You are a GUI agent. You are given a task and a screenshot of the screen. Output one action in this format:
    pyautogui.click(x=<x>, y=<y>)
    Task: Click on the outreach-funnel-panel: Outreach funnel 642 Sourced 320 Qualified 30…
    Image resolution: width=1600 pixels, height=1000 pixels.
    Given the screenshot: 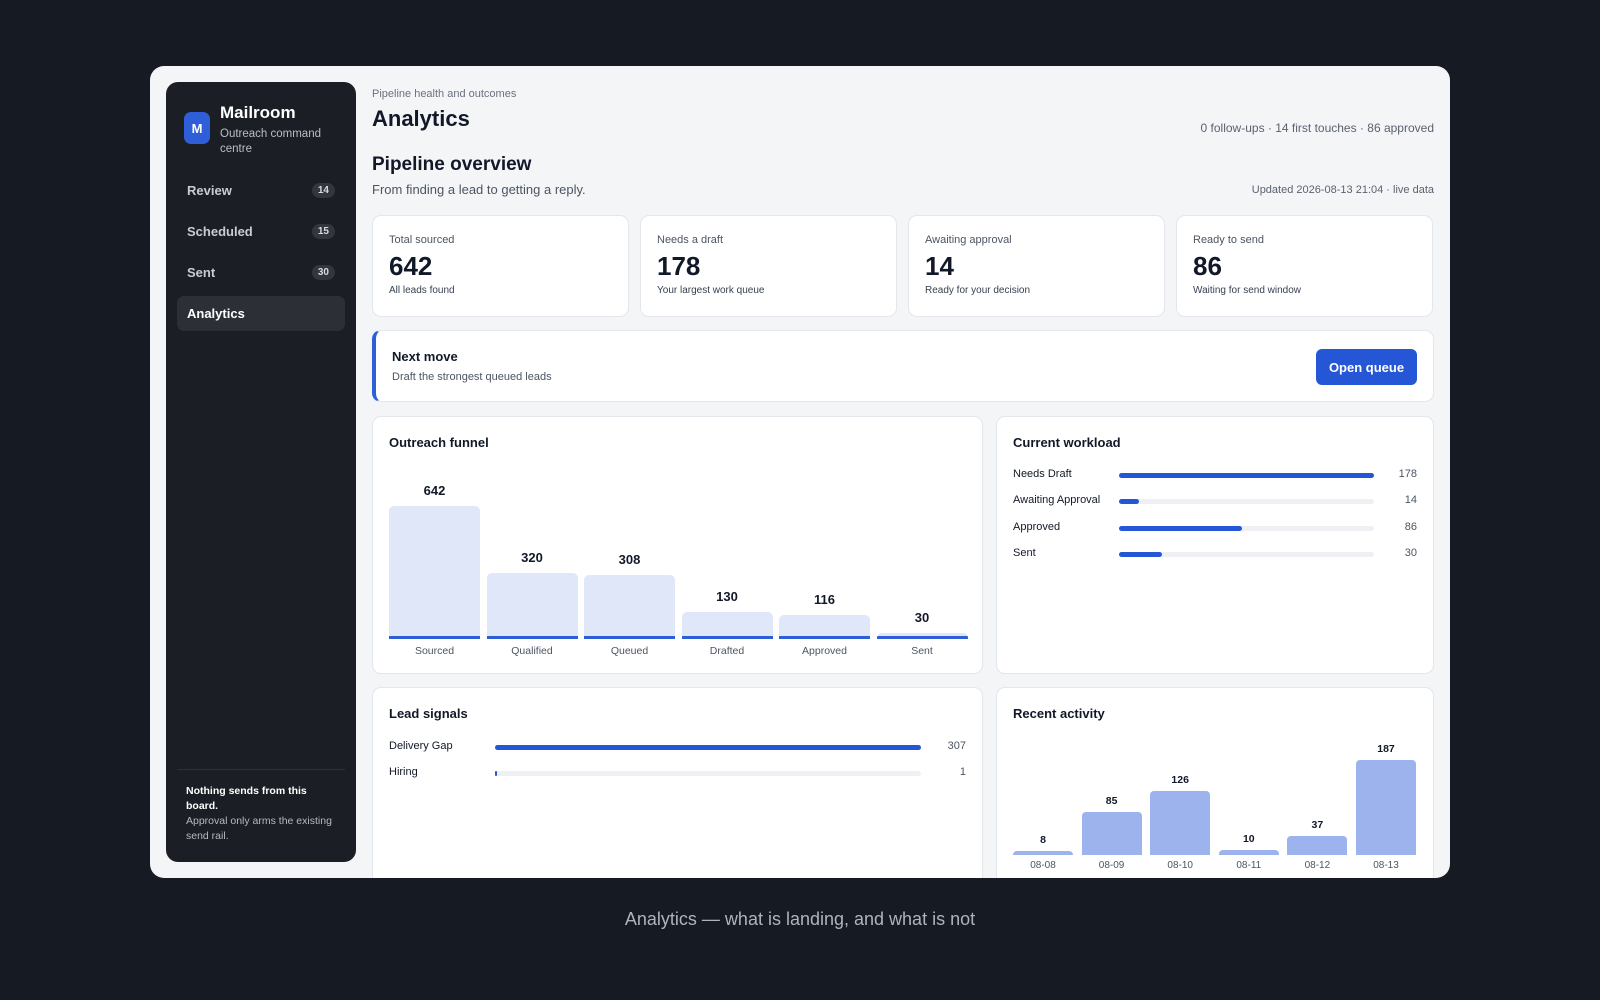 What is the action you would take?
    pyautogui.click(x=677, y=545)
    